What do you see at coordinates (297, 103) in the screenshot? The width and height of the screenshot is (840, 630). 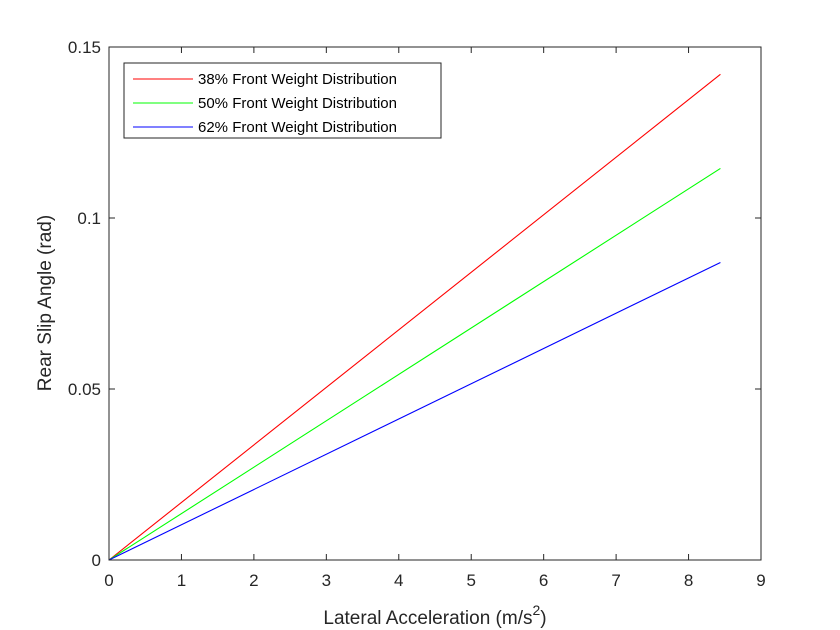 I see `legend-label: 50% Front Weight Distribution` at bounding box center [297, 103].